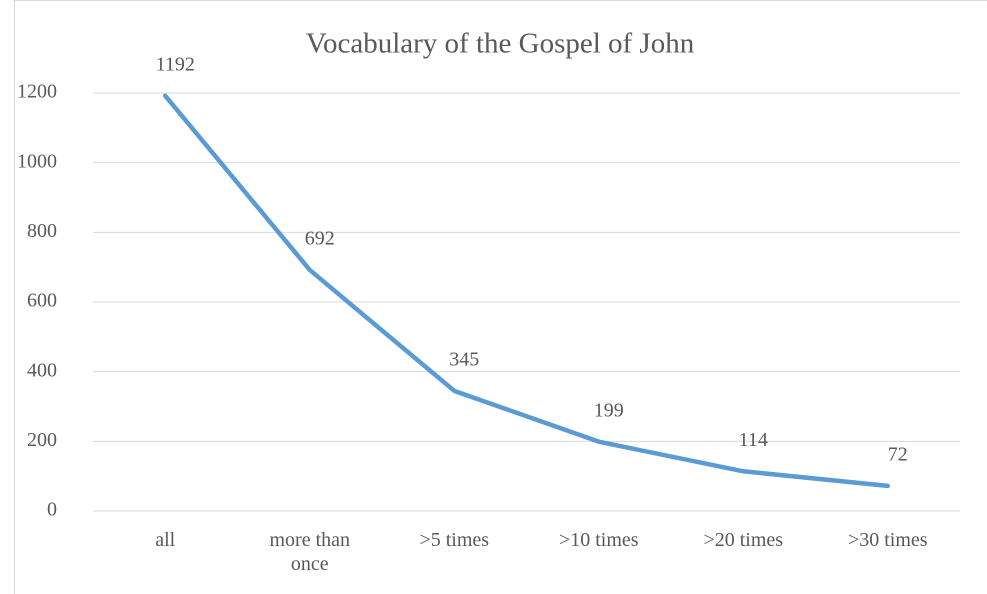 The height and width of the screenshot is (594, 987). What do you see at coordinates (52, 510) in the screenshot?
I see `y-tick-label: 0` at bounding box center [52, 510].